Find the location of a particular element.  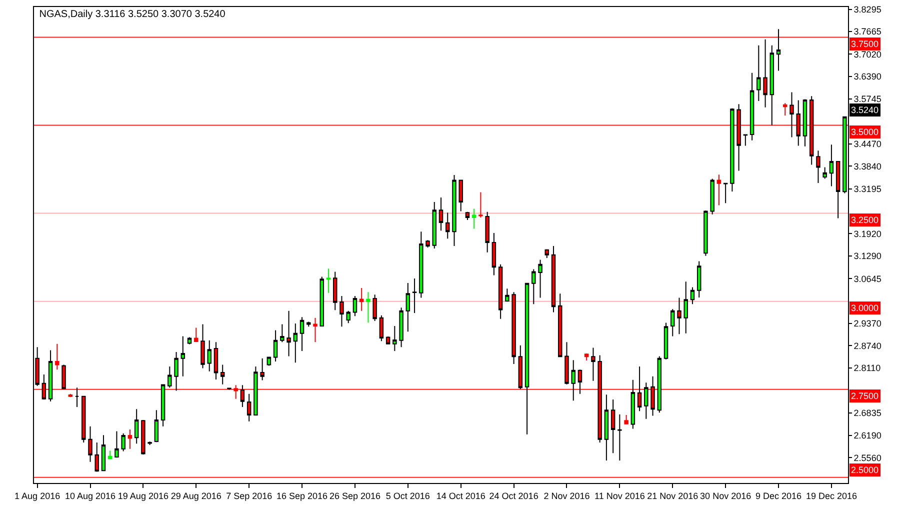

y-tick-label: 3.4470 is located at coordinates (868, 144).